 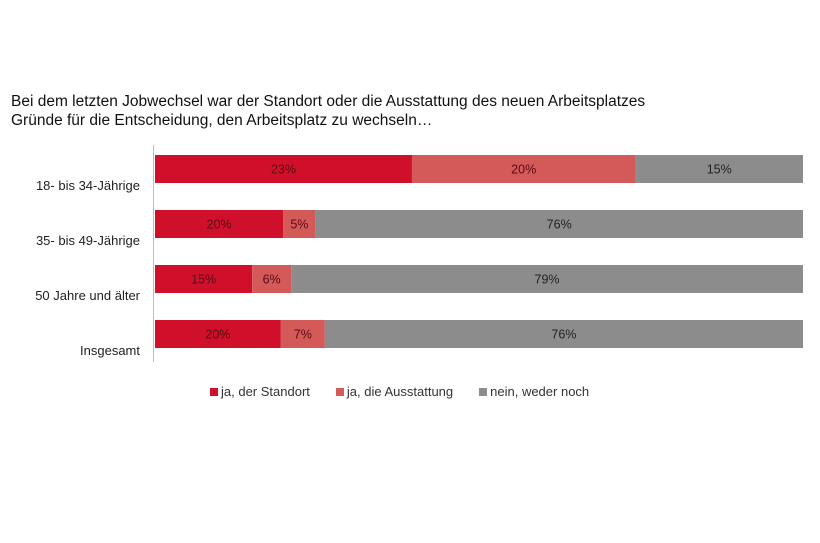 I want to click on legend-item-standort: ja, der Standort, so click(x=260, y=391).